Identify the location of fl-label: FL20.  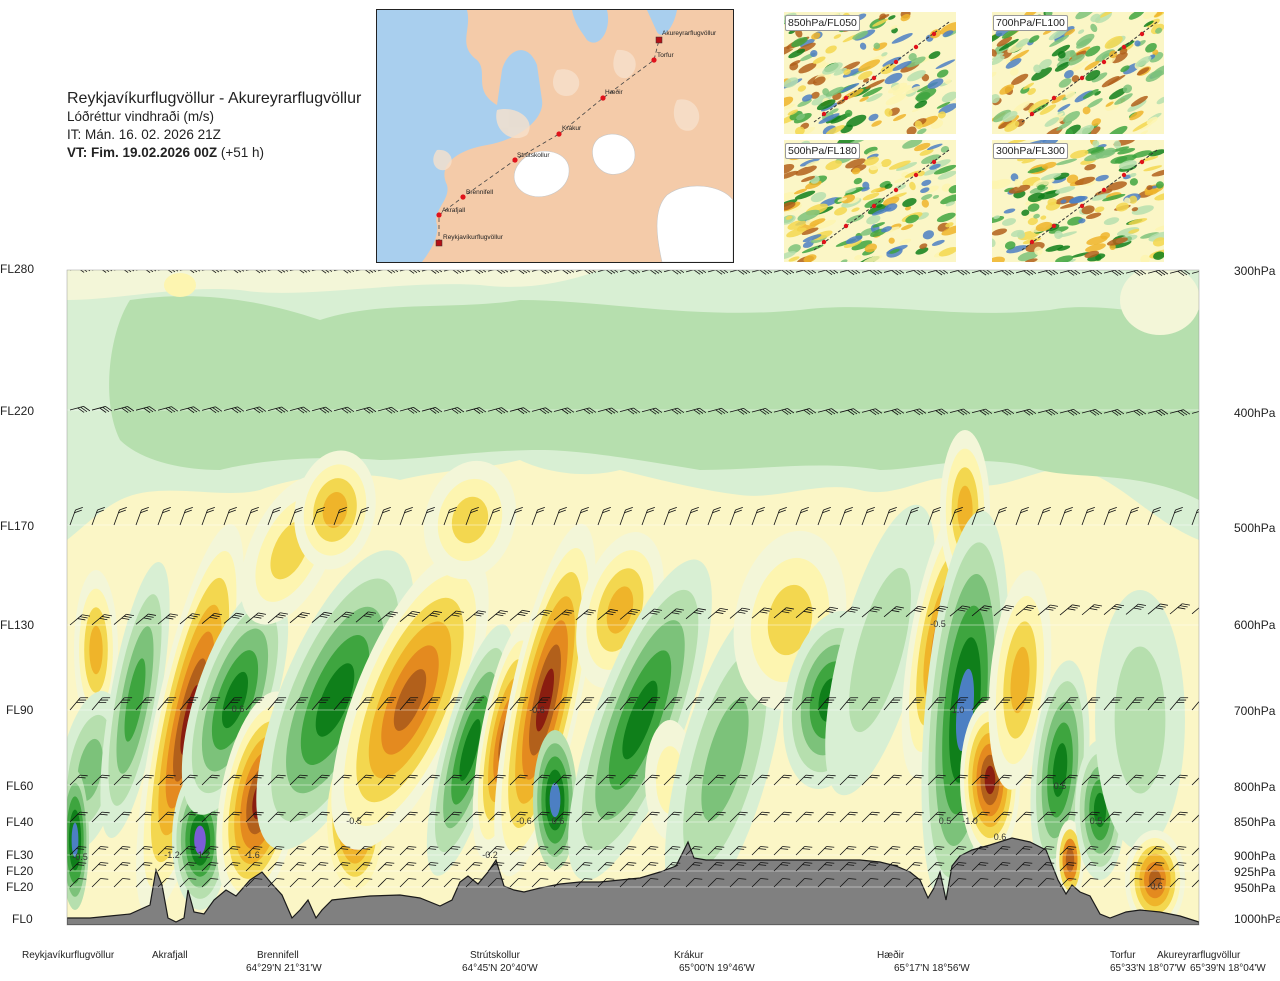
(20, 887).